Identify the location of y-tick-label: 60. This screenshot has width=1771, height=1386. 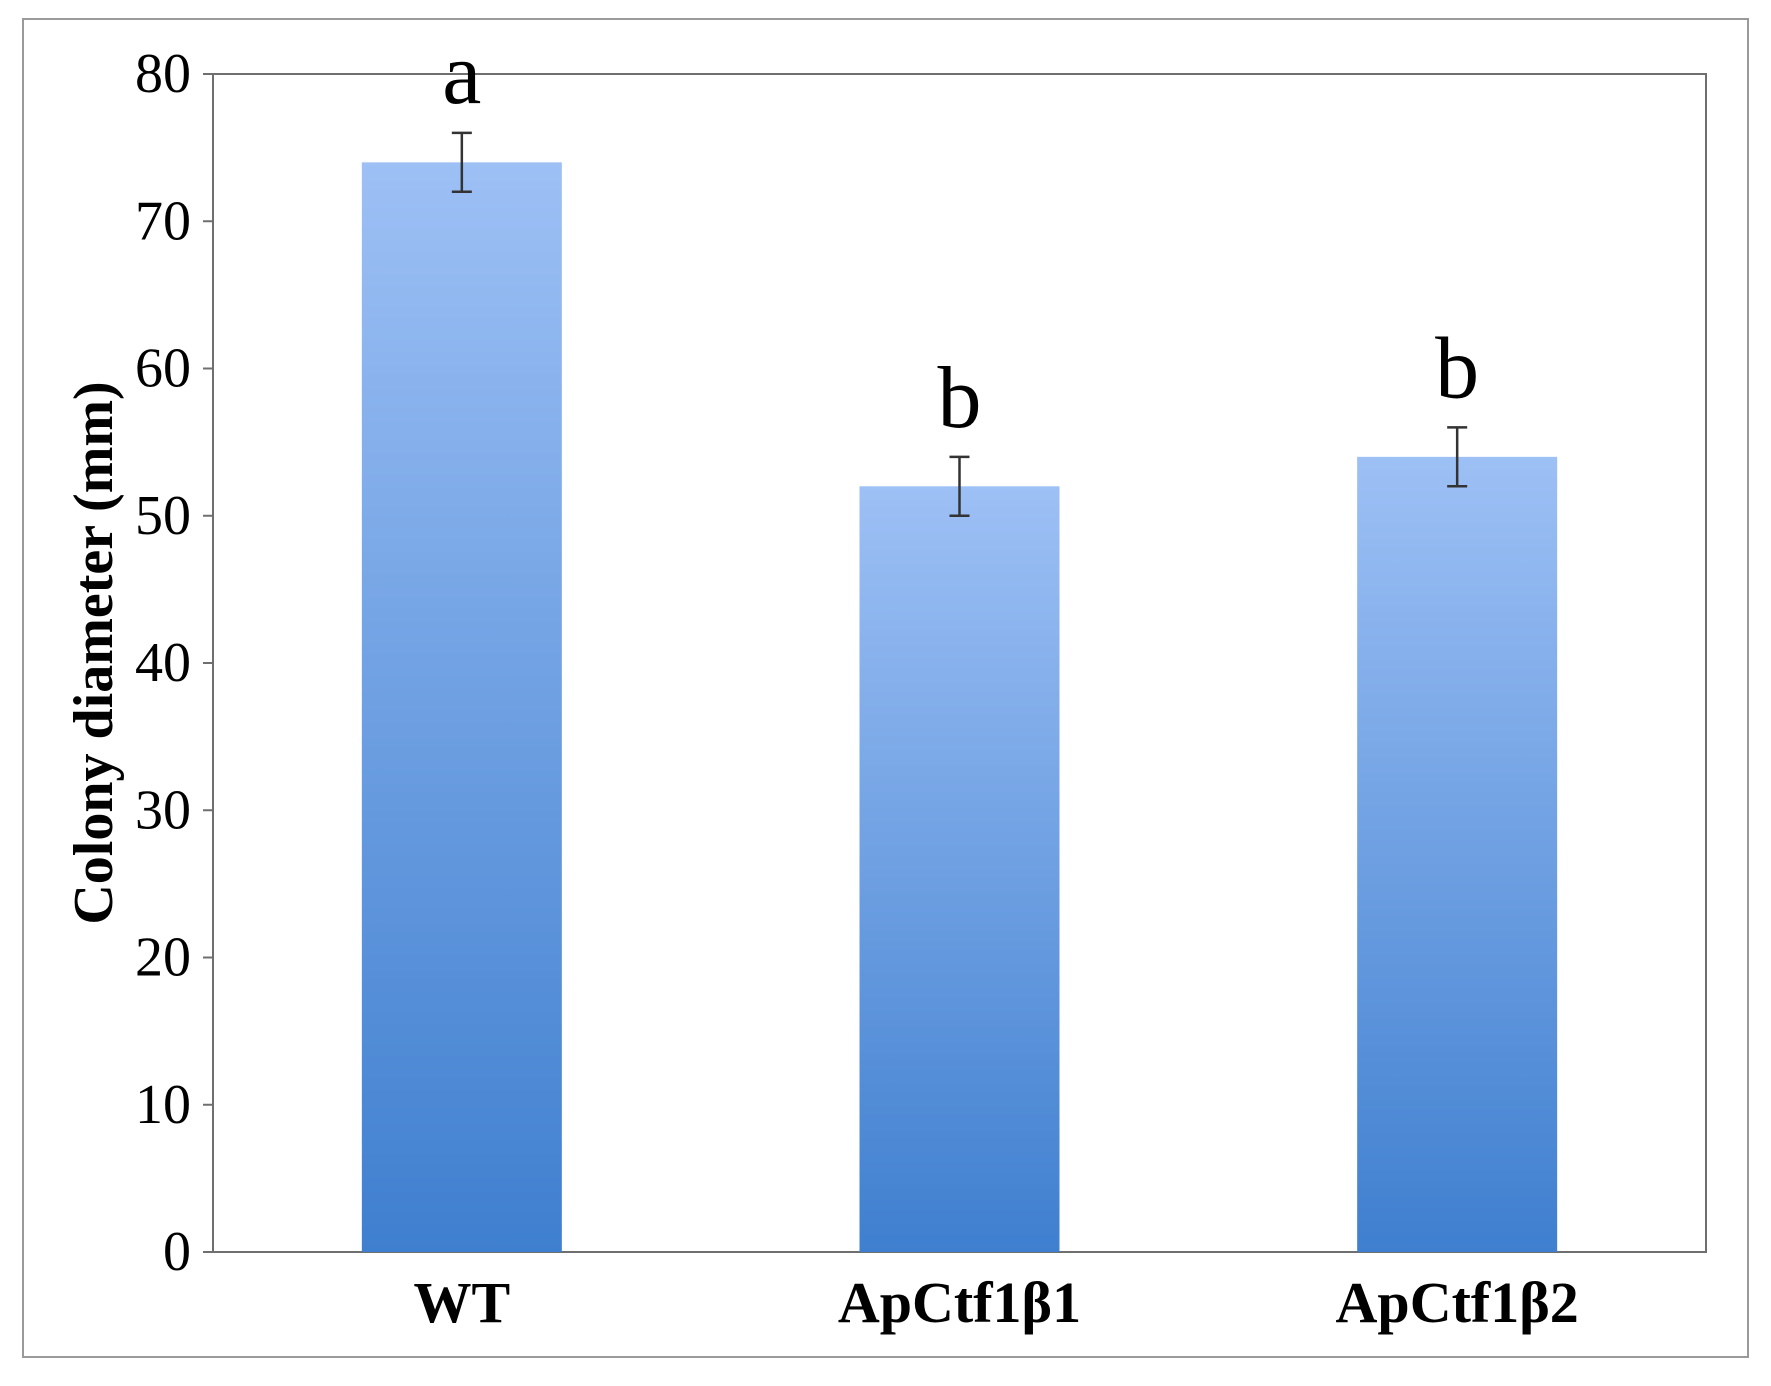
(163, 369).